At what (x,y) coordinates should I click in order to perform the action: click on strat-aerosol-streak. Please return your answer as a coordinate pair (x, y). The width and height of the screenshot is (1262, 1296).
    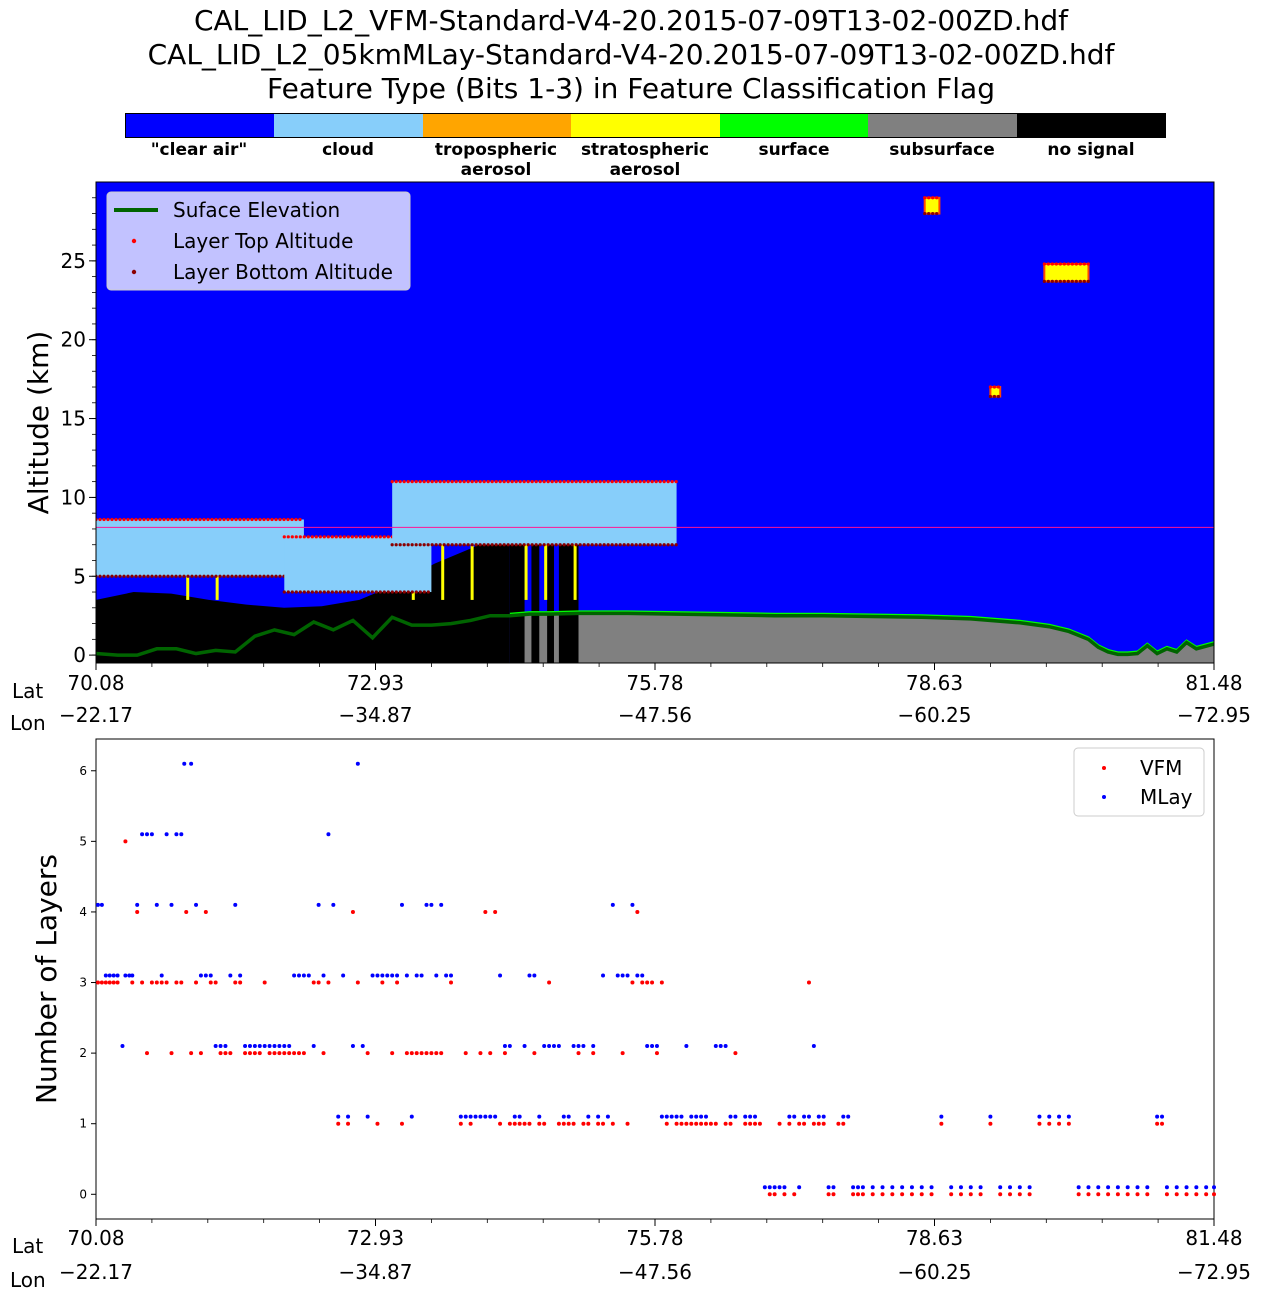
    Looking at the image, I should click on (575, 568).